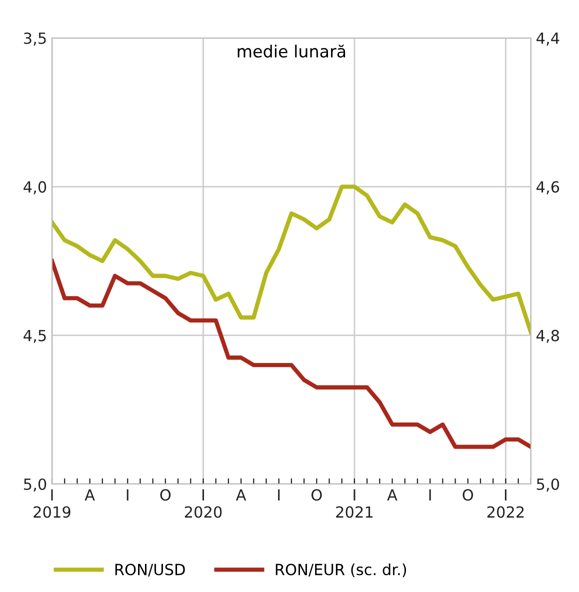 This screenshot has height=592, width=579. I want to click on x-tick-label: I 2020, so click(203, 503).